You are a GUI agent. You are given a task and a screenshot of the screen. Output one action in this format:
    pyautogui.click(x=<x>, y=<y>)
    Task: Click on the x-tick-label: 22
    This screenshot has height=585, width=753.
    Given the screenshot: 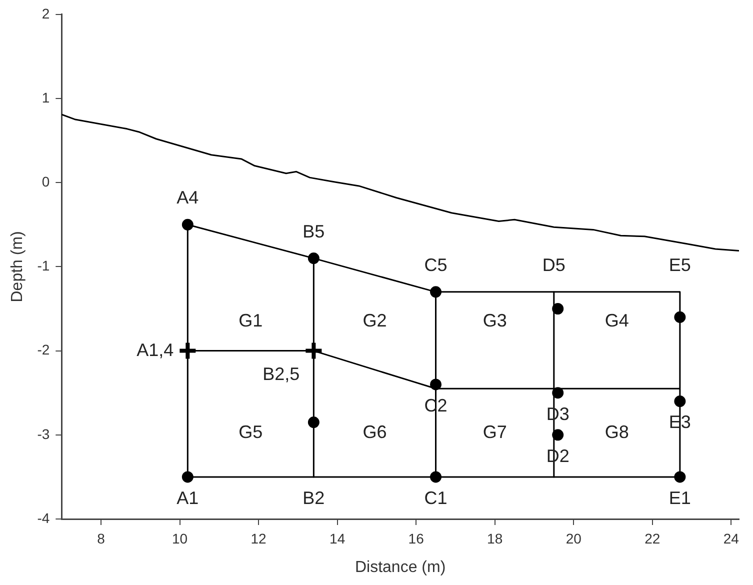 What is the action you would take?
    pyautogui.click(x=652, y=538)
    